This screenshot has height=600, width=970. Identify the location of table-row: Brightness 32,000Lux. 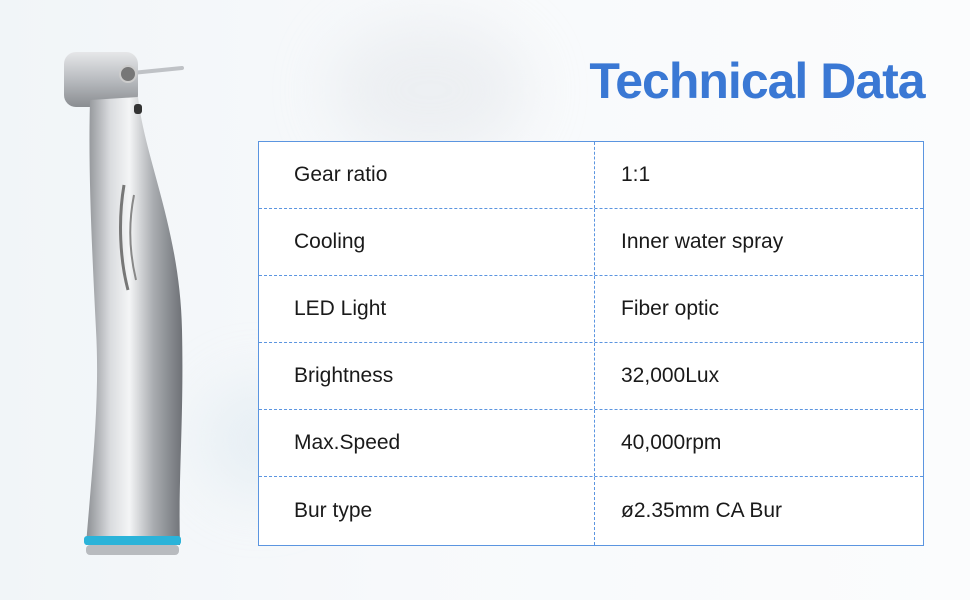
(591, 376).